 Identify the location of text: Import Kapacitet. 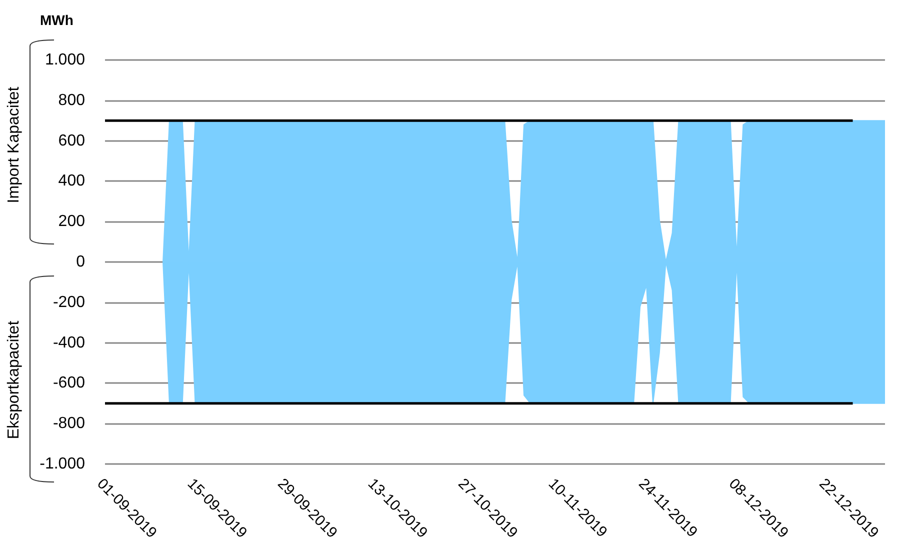
(14, 145).